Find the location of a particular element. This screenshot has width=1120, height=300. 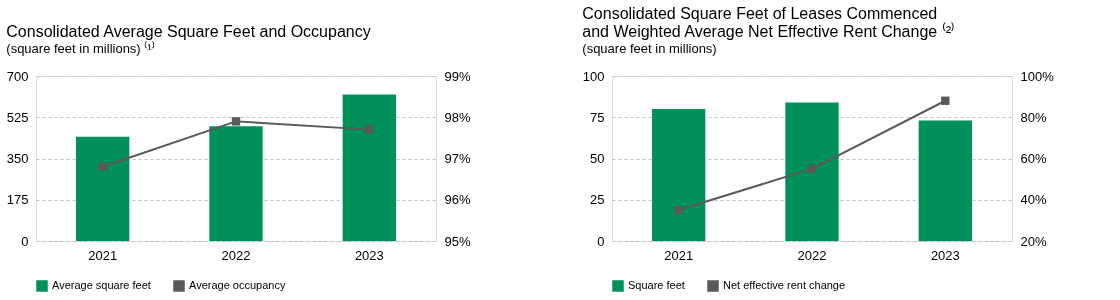

legend-label: Square feet is located at coordinates (656, 285).